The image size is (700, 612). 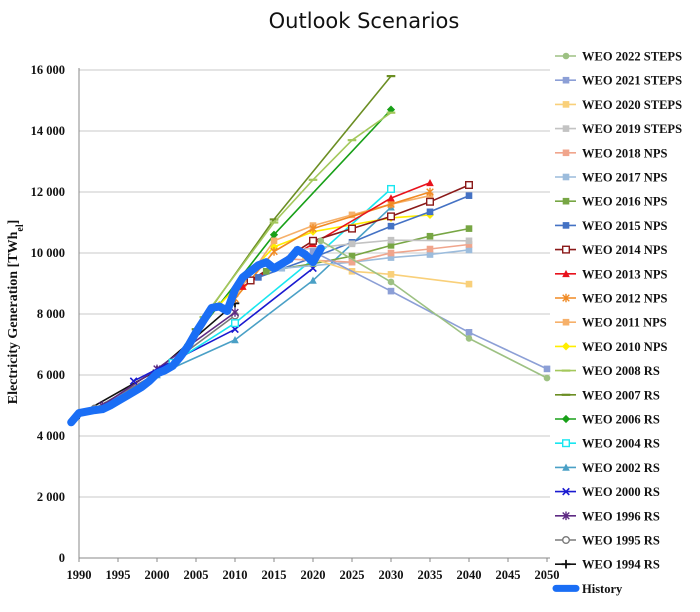 I want to click on legend-label: WEO 2021 STEPS, so click(x=632, y=81).